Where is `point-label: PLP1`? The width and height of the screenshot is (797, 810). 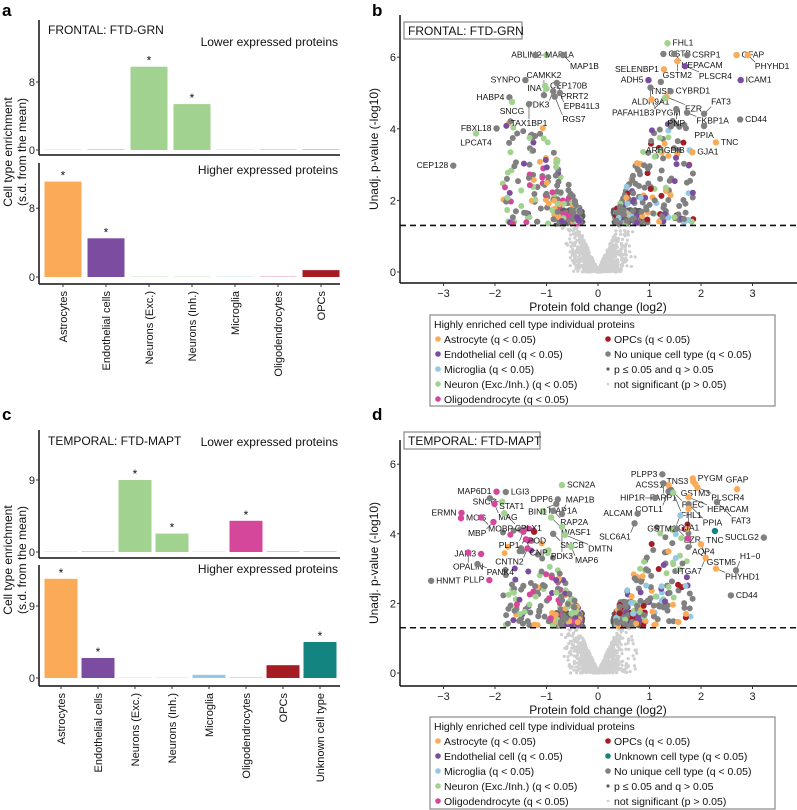
point-label: PLP1 is located at coordinates (509, 545).